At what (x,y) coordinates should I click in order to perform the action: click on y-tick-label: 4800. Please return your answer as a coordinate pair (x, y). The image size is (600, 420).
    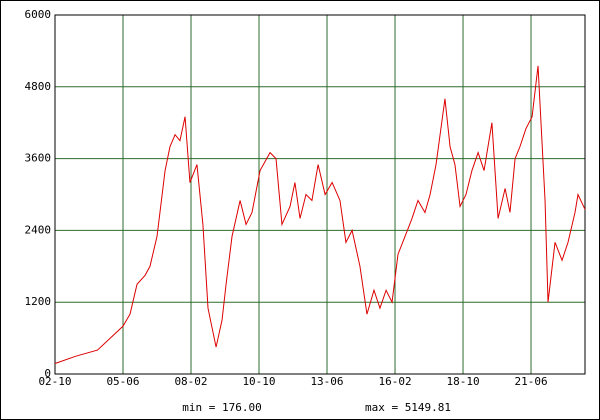
    Looking at the image, I should click on (38, 86).